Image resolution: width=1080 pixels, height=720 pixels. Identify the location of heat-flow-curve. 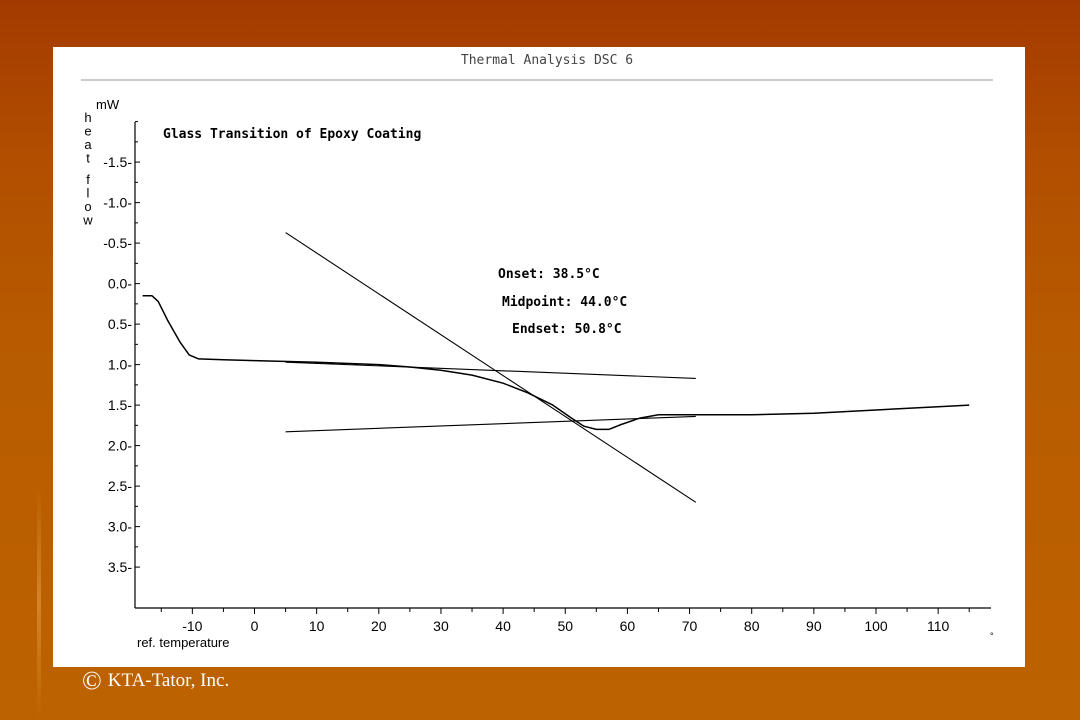
(556, 363).